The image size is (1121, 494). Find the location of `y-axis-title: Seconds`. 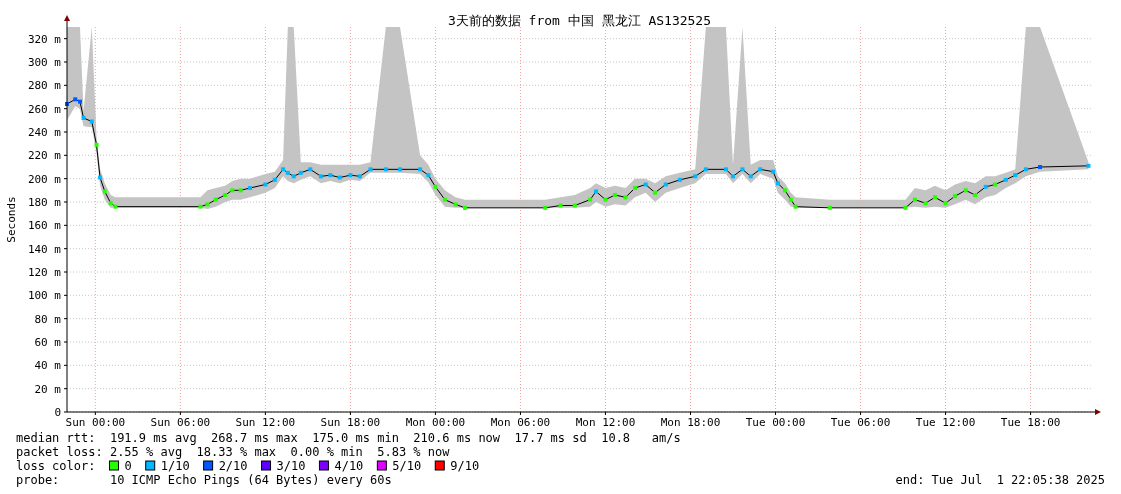

y-axis-title: Seconds is located at coordinates (11, 219).